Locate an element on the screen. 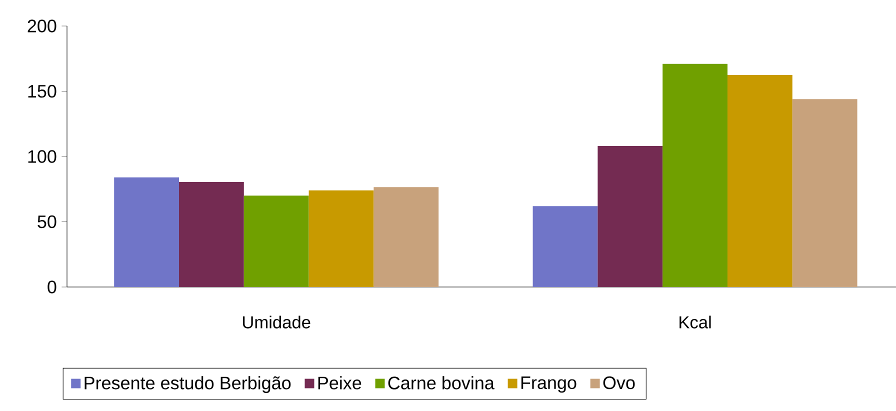  y-tick-label: 100 is located at coordinates (42, 156).